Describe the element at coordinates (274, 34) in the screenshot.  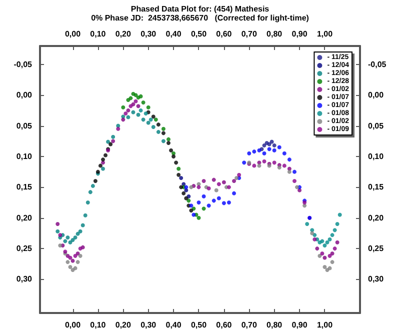
I see `x2-tick-label: 0,80` at that location.